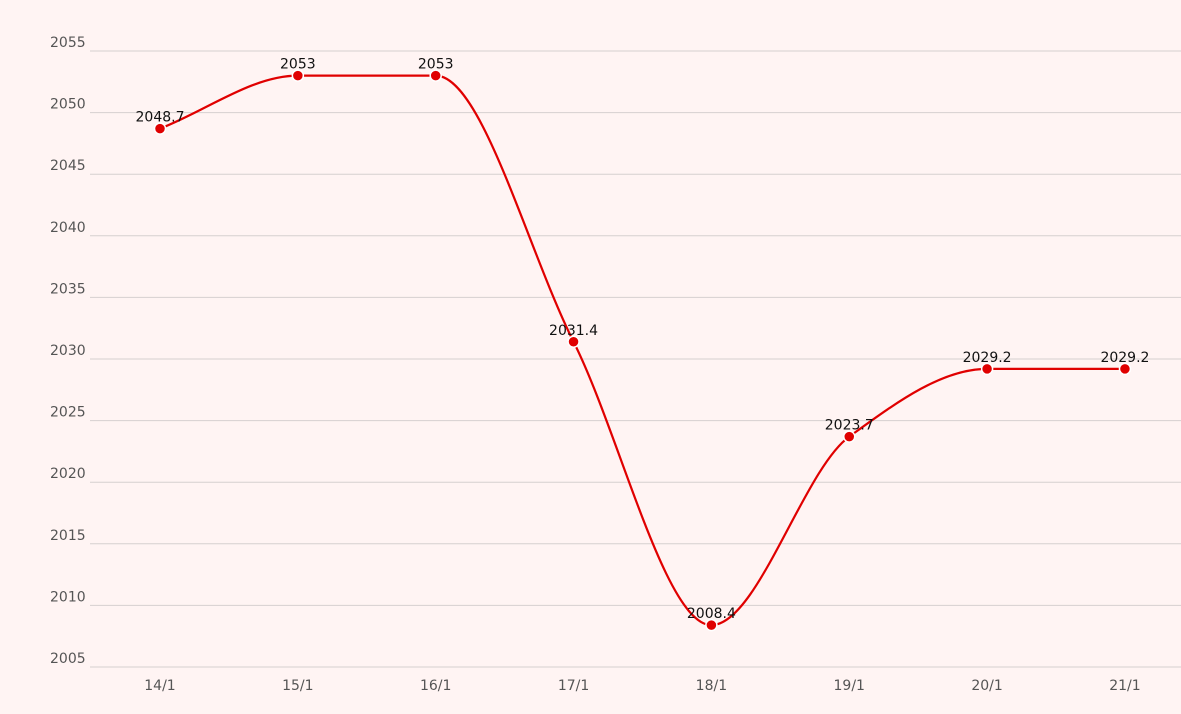 The image size is (1181, 714). Describe the element at coordinates (68, 659) in the screenshot. I see `y-tick-label: 2005` at that location.